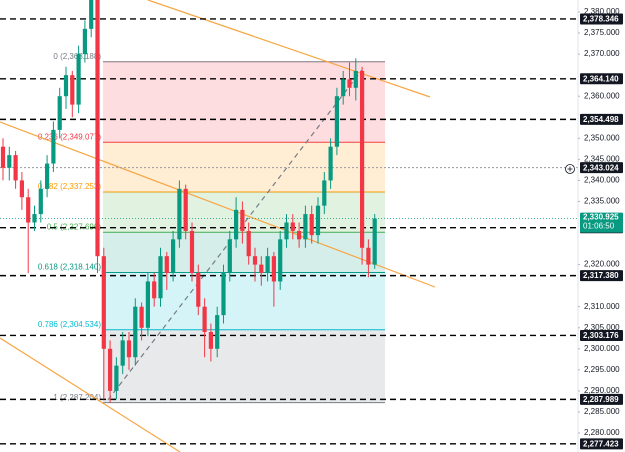 This screenshot has width=625, height=452. I want to click on y-tick-label: 2,350.000, so click(602, 137).